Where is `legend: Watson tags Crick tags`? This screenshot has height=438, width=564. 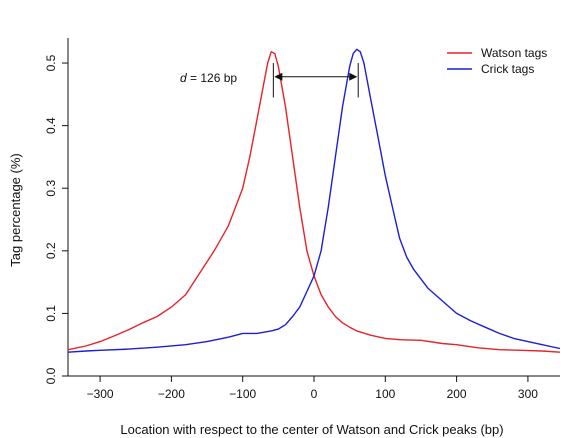
legend: Watson tags Crick tags is located at coordinates (497, 61).